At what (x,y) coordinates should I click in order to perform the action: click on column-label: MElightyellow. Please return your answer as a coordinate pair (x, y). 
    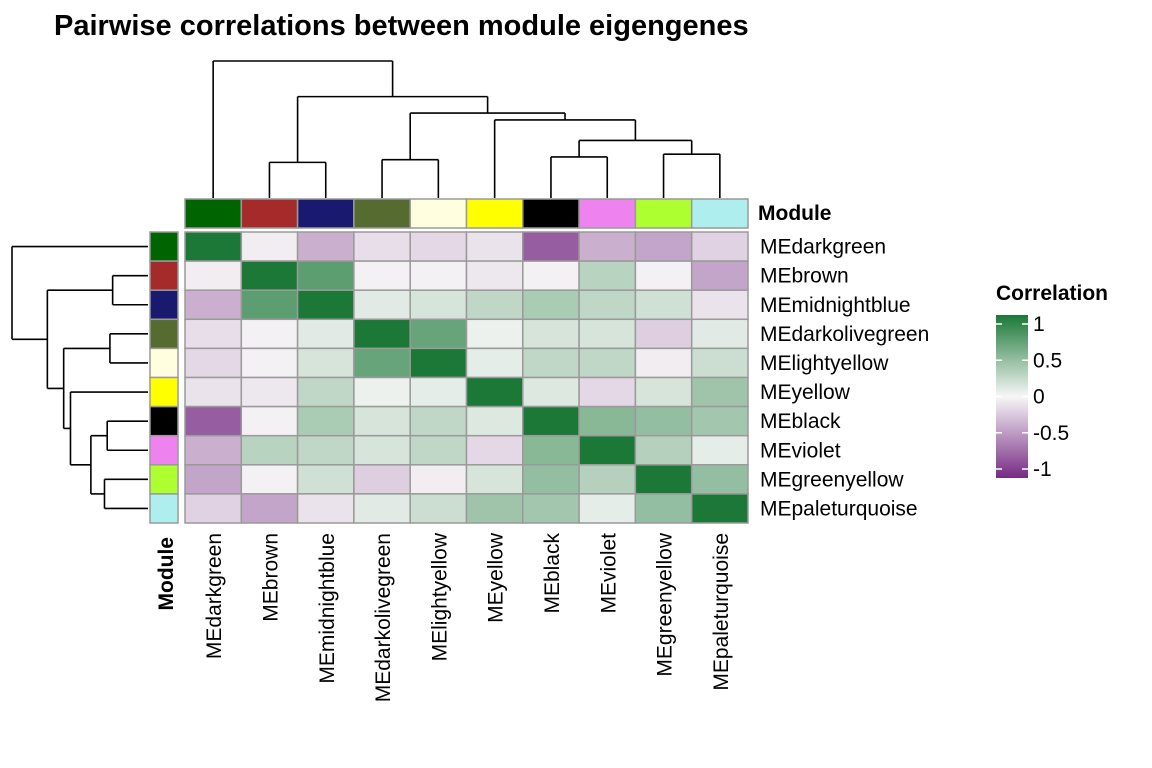
    Looking at the image, I should click on (439, 596).